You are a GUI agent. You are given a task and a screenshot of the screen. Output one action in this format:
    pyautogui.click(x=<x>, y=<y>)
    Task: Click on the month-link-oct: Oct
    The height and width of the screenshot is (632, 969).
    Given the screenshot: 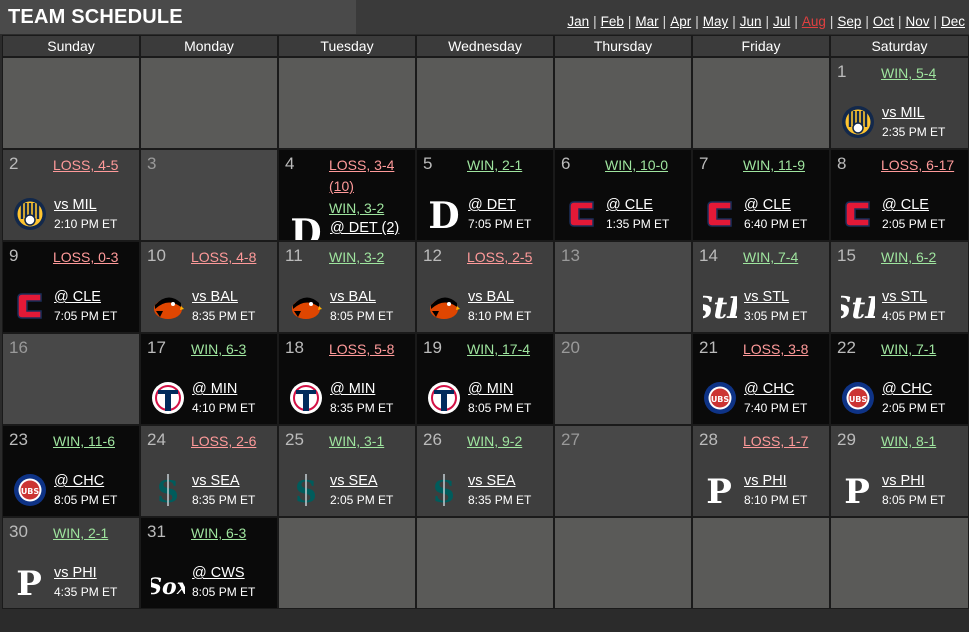 What is the action you would take?
    pyautogui.click(x=883, y=21)
    